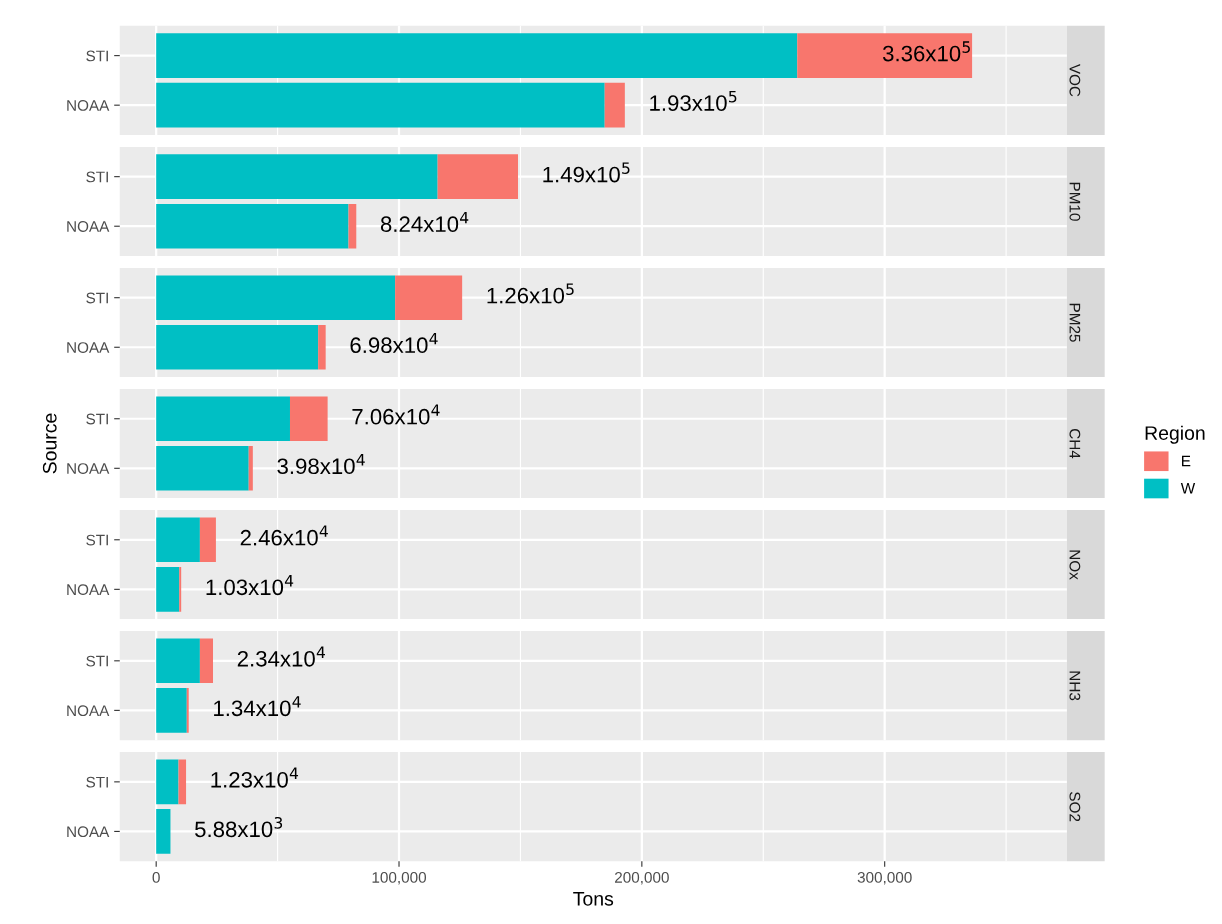  What do you see at coordinates (257, 706) in the screenshot?
I see `total-label: 1.34x10$^{4}$` at bounding box center [257, 706].